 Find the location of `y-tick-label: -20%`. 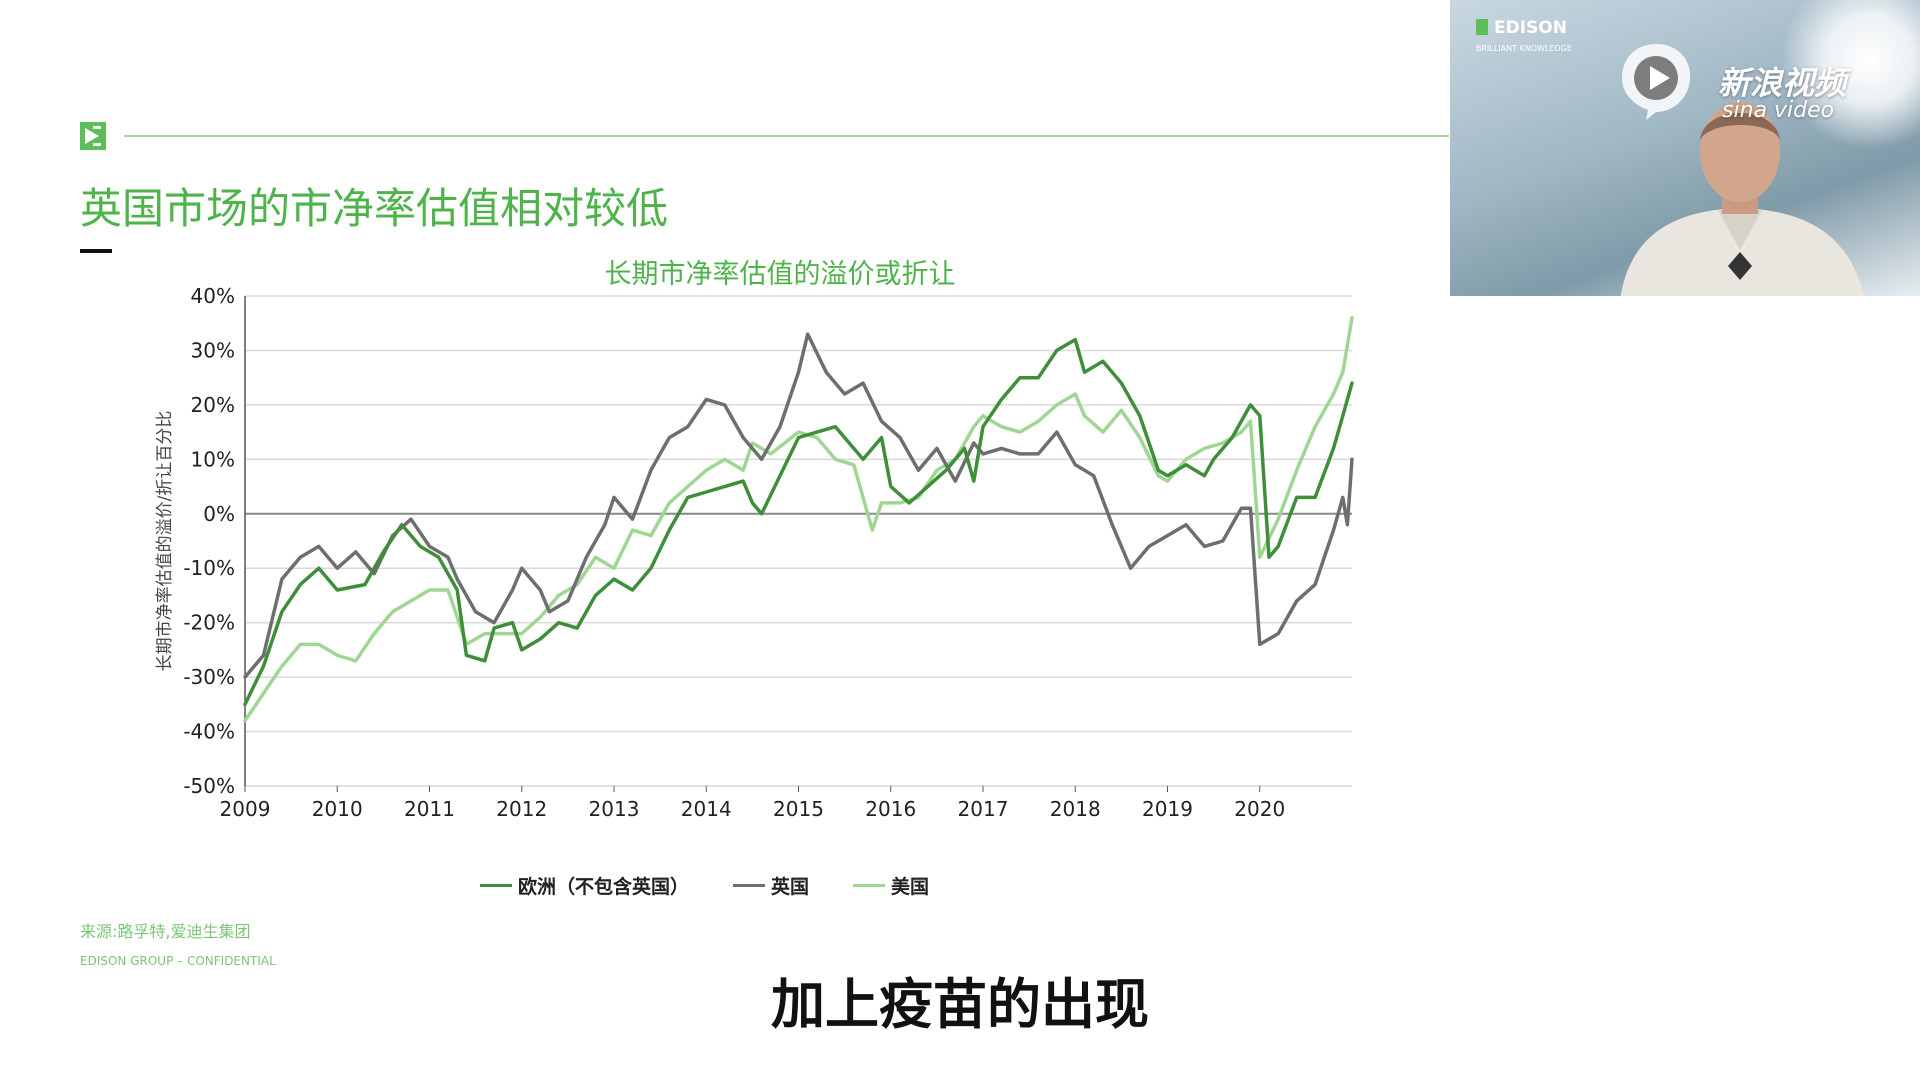

y-tick-label: -20% is located at coordinates (209, 623).